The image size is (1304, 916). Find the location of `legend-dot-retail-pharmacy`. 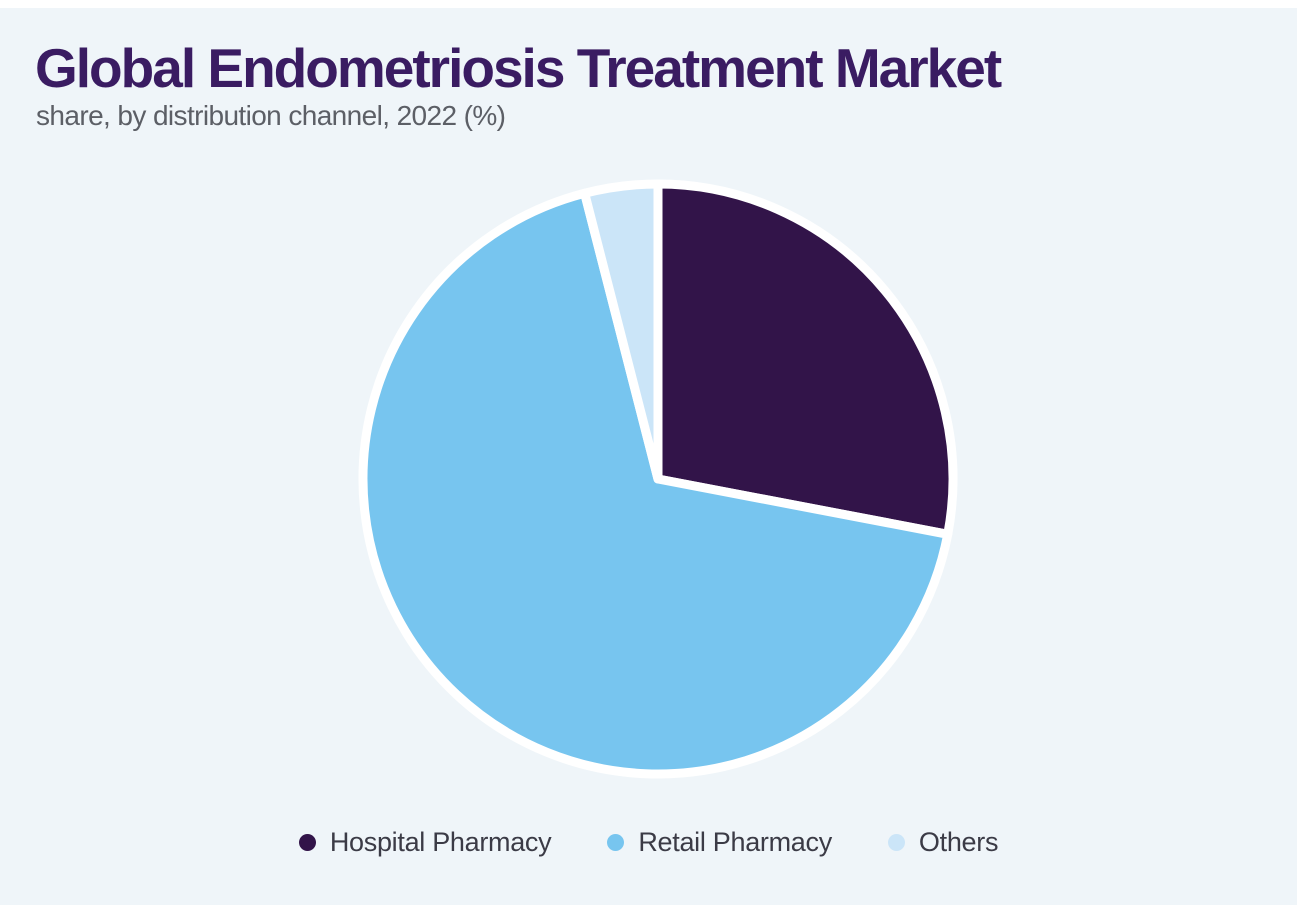

legend-dot-retail-pharmacy is located at coordinates (616, 842).